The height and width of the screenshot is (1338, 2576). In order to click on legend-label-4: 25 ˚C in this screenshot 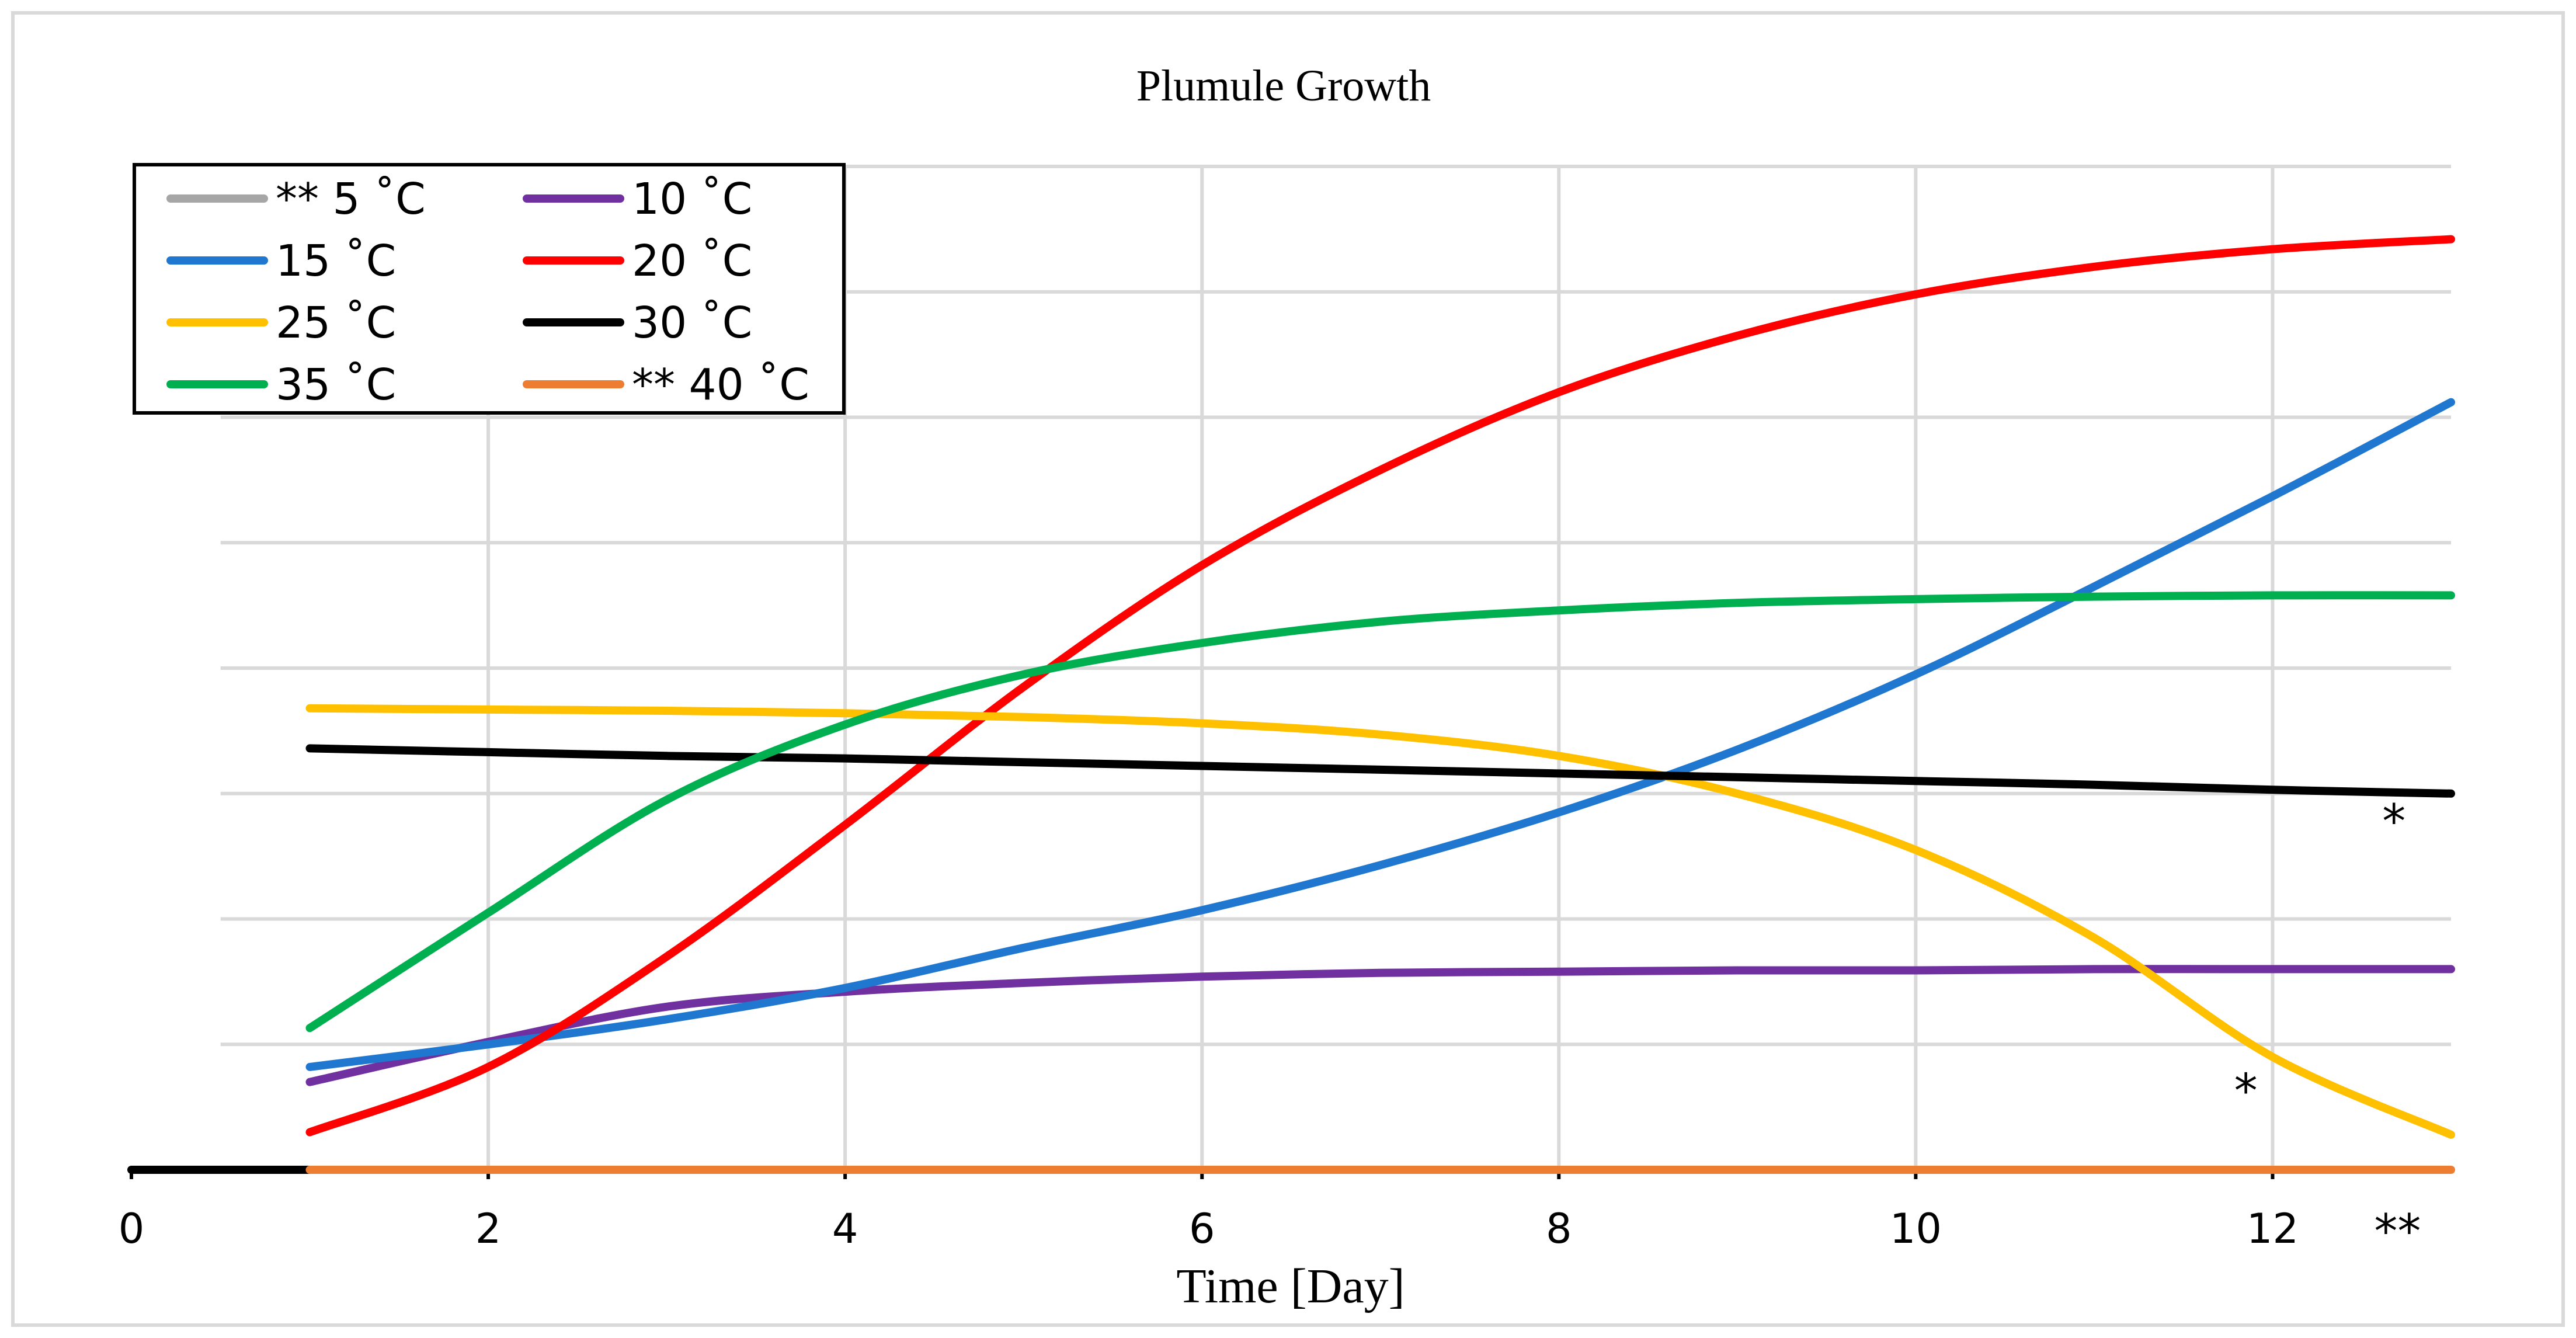, I will do `click(336, 323)`.